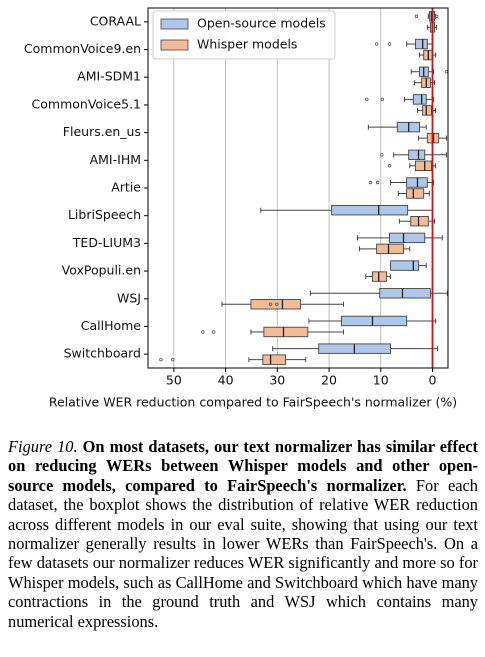 The height and width of the screenshot is (657, 485). Describe the element at coordinates (126, 187) in the screenshot. I see `y-tick-label: Artie` at that location.